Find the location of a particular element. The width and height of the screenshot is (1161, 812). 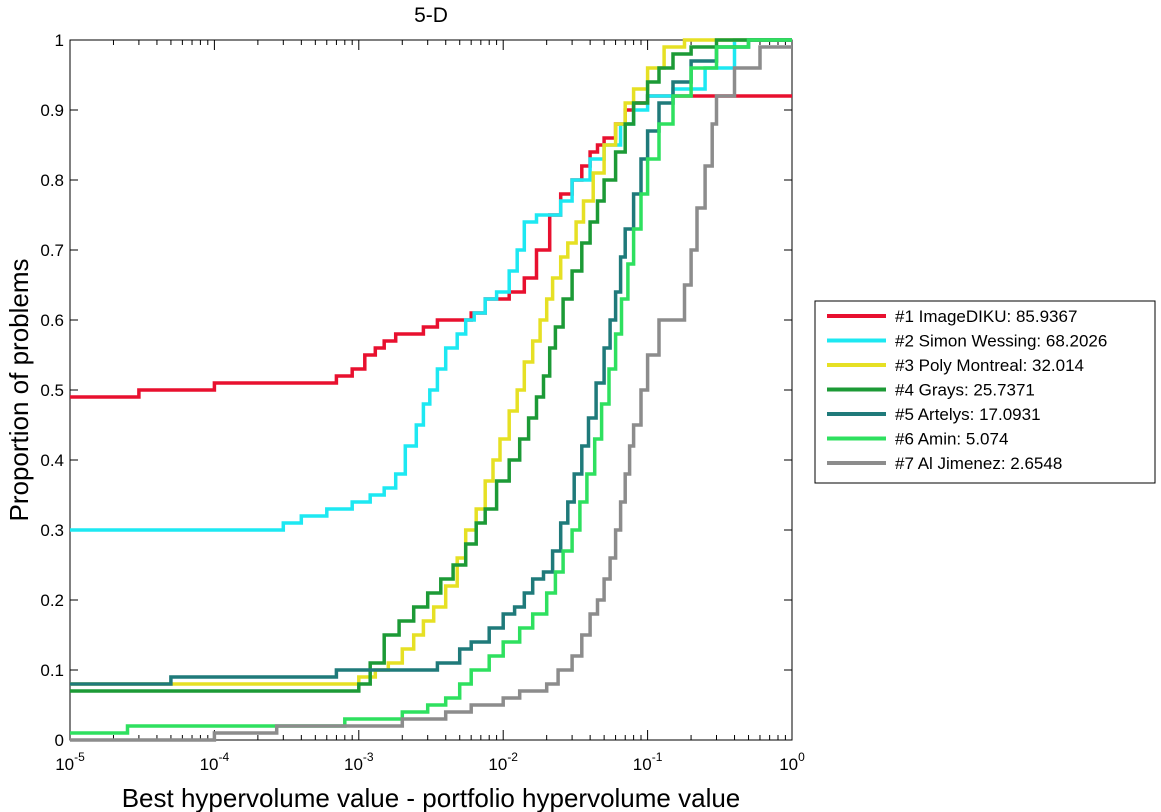

y-tick-label: 0.4 is located at coordinates (52, 460).